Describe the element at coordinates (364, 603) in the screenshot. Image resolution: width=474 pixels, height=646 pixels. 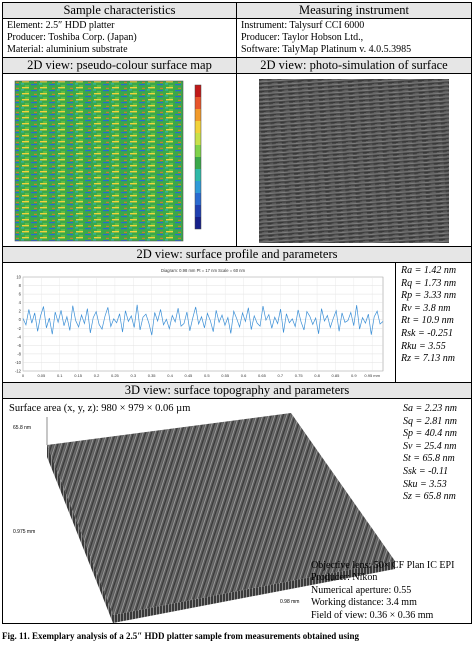
I see `objective-distance: Working distance: 3.4 mm` at that location.